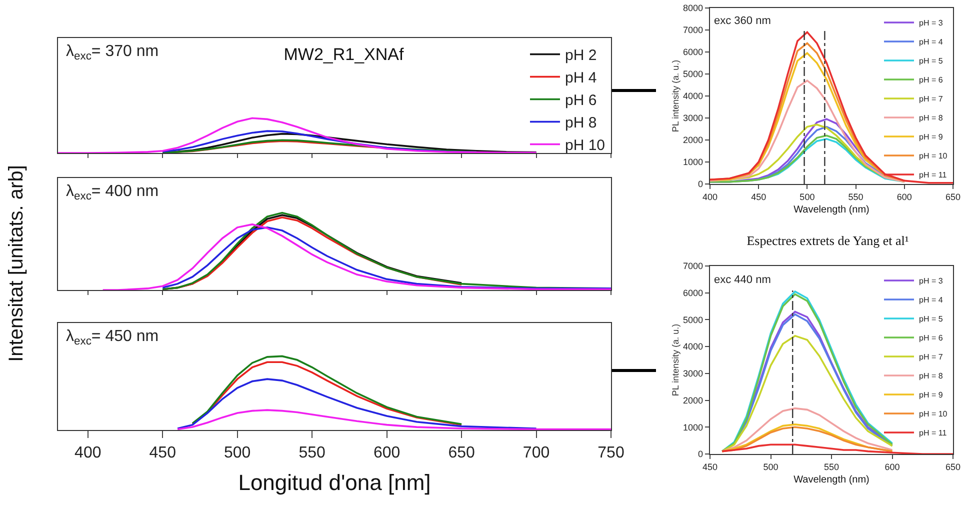 The width and height of the screenshot is (965, 508). I want to click on legend-label: pH 8, so click(581, 123).